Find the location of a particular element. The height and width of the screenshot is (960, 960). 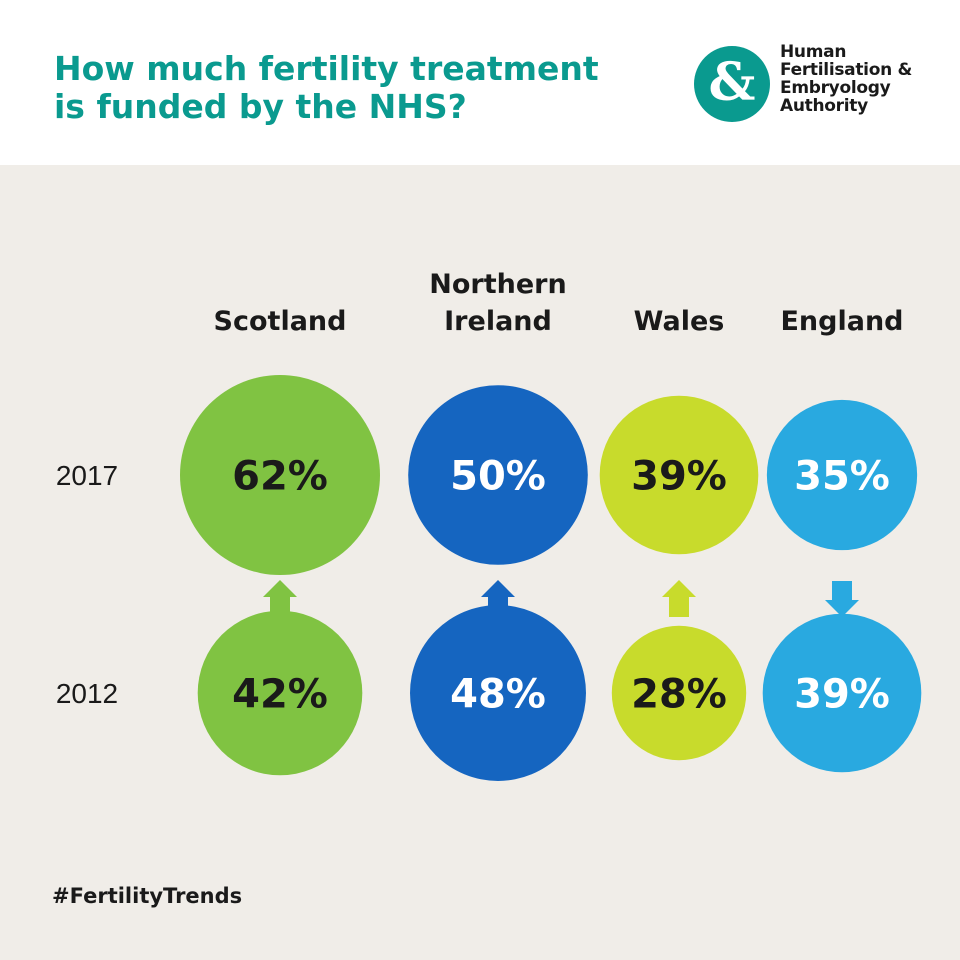

year-label: 2012 is located at coordinates (87, 693).